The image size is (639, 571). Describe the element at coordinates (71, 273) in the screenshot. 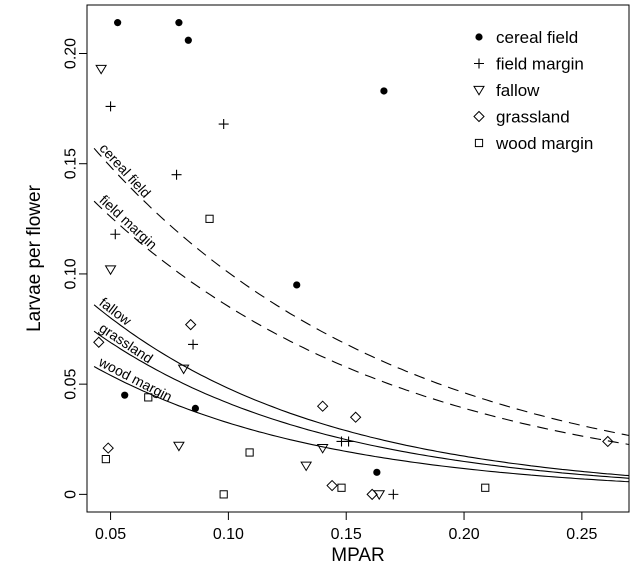

I see `y-tick-label: 0.10` at that location.